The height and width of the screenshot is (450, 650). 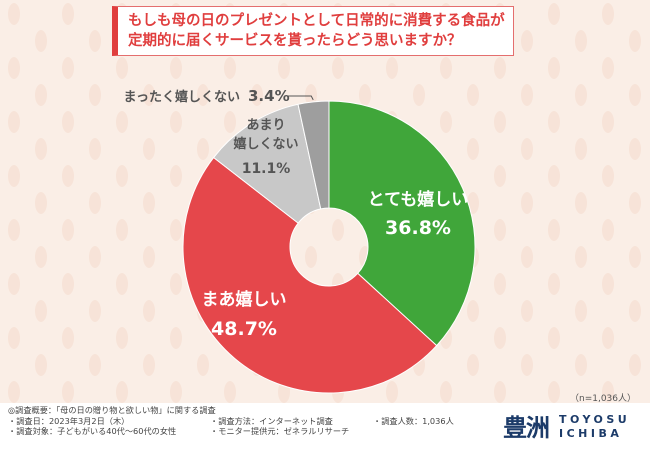 What do you see at coordinates (244, 299) in the screenshot?
I see `label-somewhat-happy-name: まあ嬉しい` at bounding box center [244, 299].